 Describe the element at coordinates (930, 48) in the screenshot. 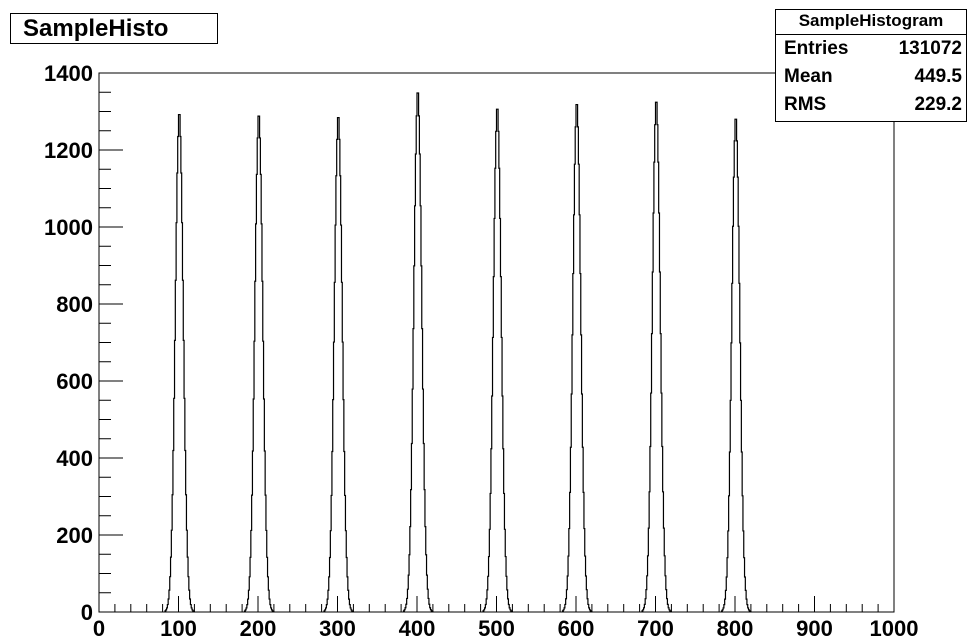

I see `stats-value: 131072` at that location.